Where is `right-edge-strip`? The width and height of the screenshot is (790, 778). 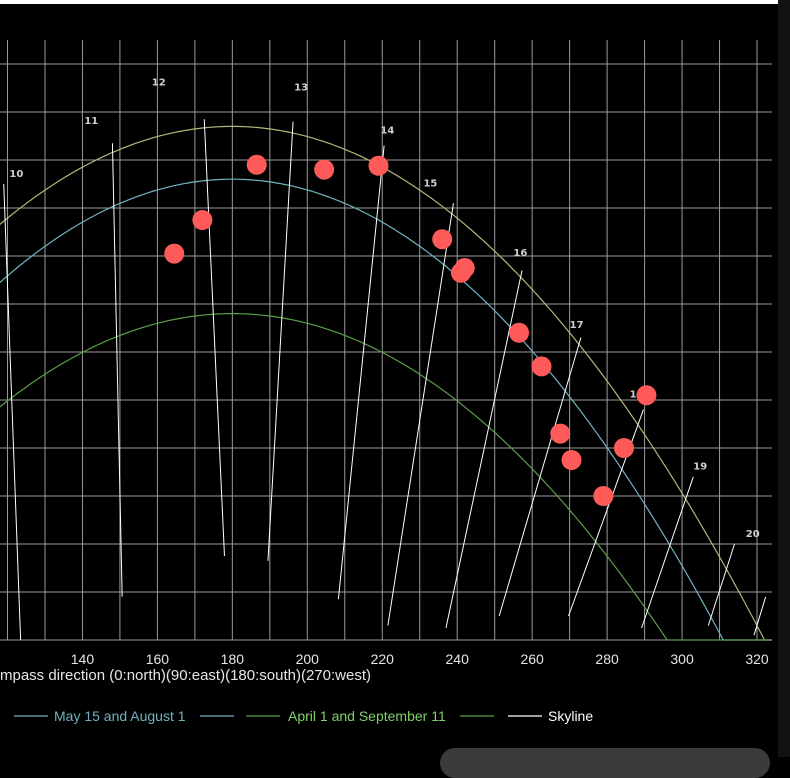
right-edge-strip is located at coordinates (784, 378).